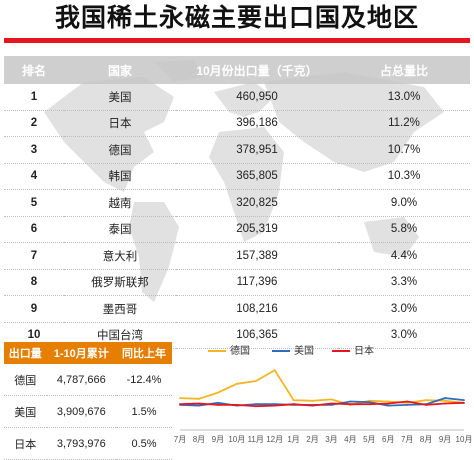 This screenshot has width=474, height=460. Describe the element at coordinates (34, 256) in the screenshot. I see `rank-cell: 7` at that location.